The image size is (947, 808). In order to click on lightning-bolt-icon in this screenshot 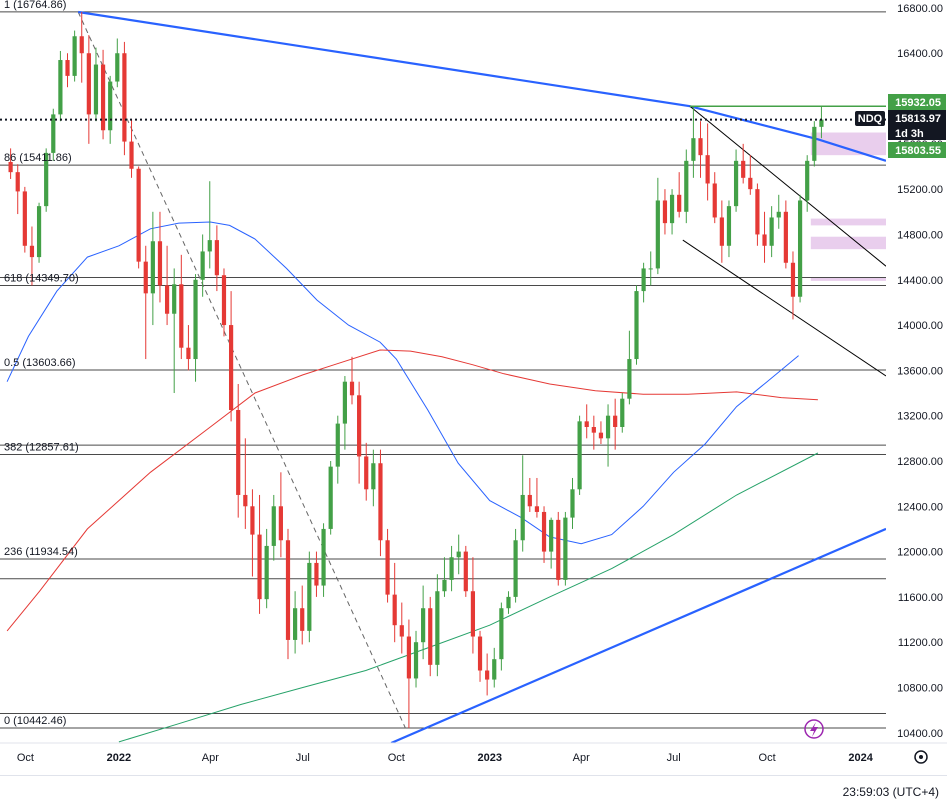, I will do `click(814, 729)`.